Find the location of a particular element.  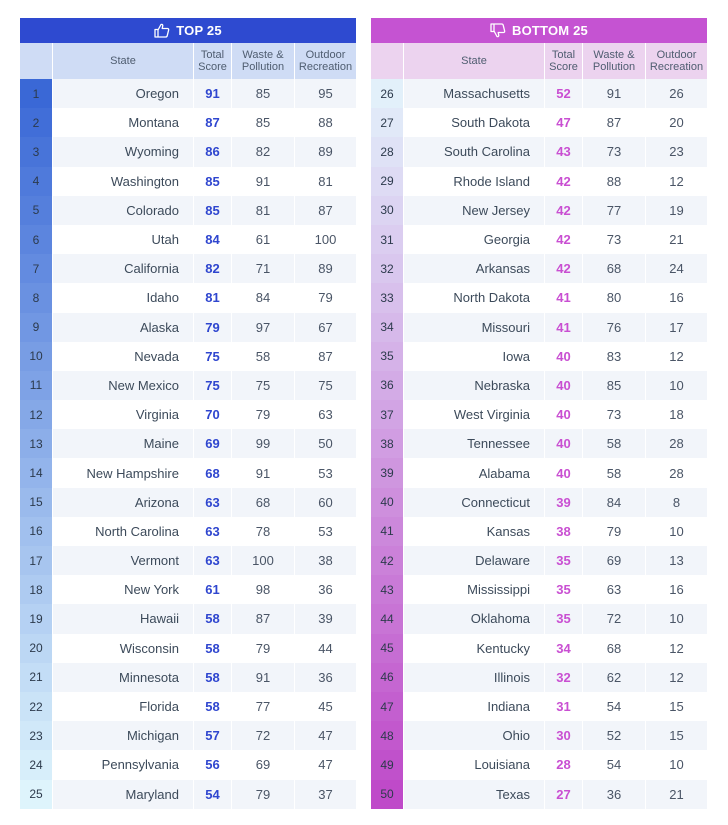

table-row: 22 Florida 58 77 45 is located at coordinates (188, 706).